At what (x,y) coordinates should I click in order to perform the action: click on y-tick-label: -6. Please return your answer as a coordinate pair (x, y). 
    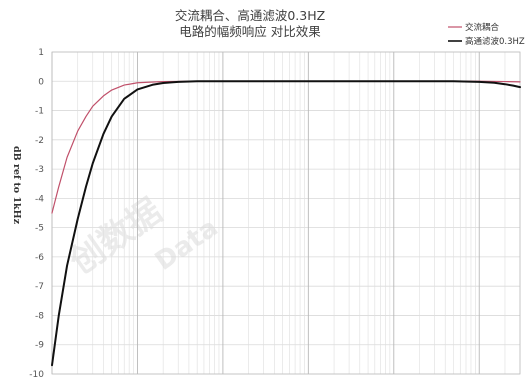
    Looking at the image, I should click on (39, 258).